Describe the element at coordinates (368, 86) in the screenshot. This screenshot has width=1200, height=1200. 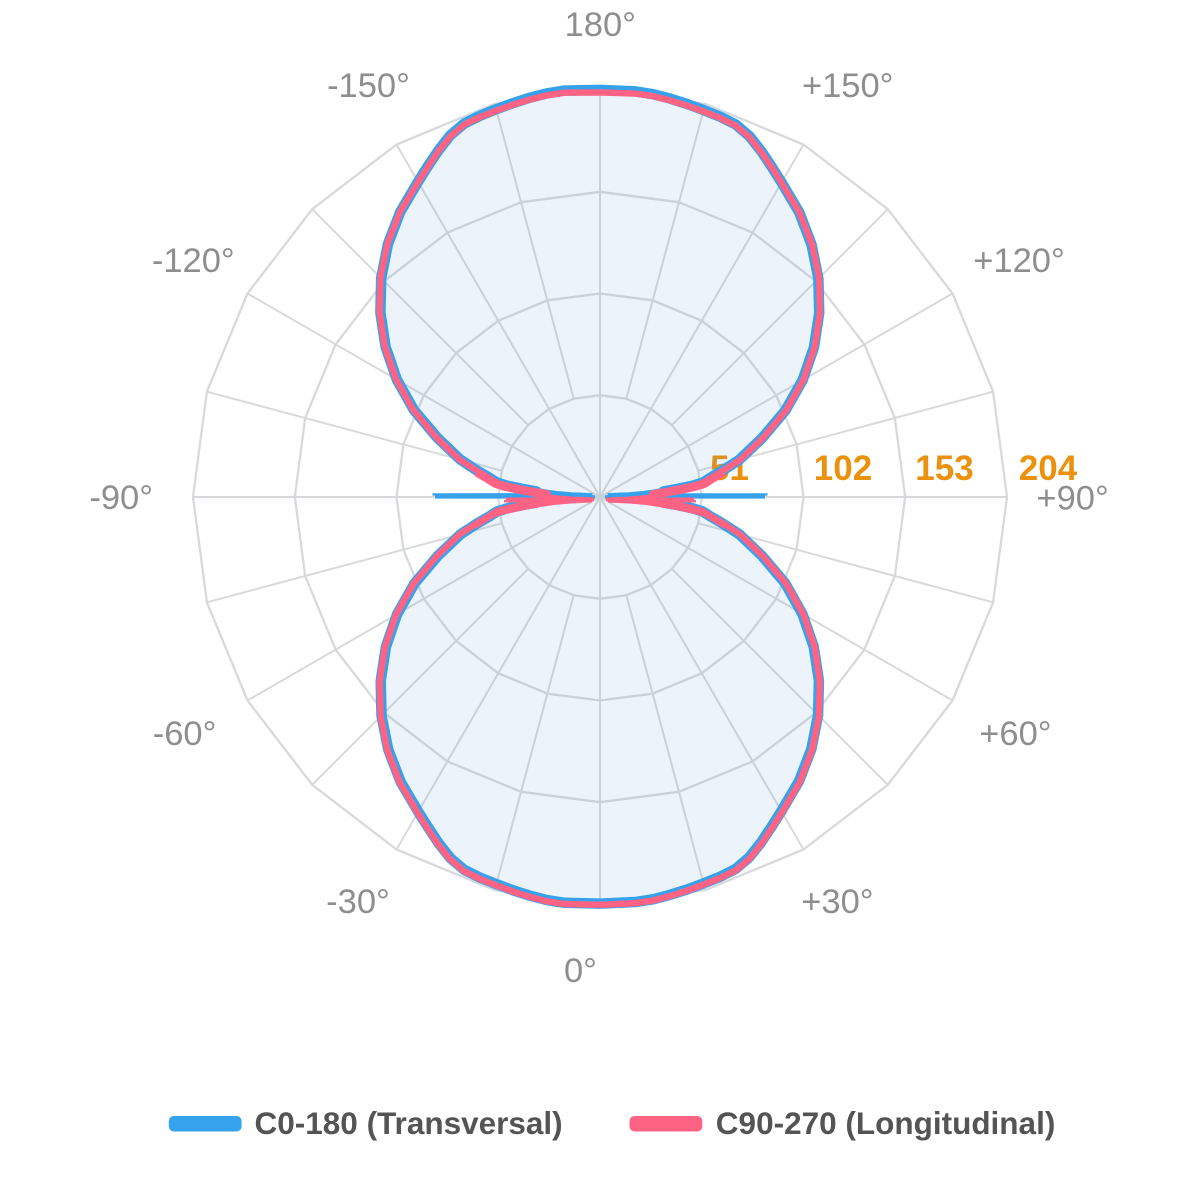
I see `svg-text: -150°` at that location.